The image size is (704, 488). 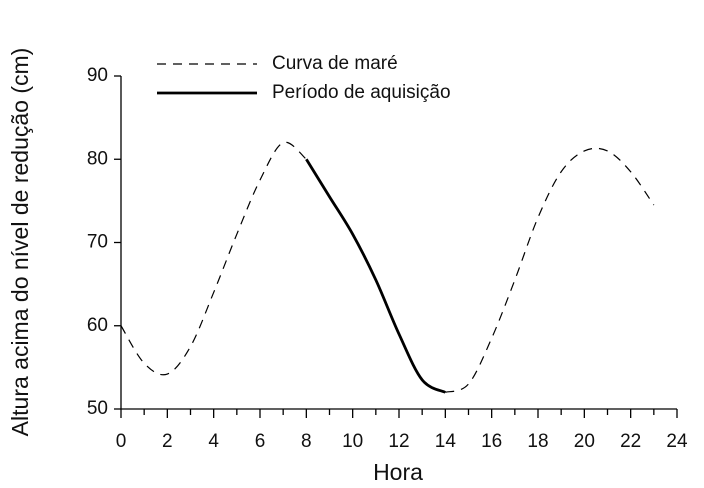 I want to click on x-tick-label: 8, so click(x=306, y=441).